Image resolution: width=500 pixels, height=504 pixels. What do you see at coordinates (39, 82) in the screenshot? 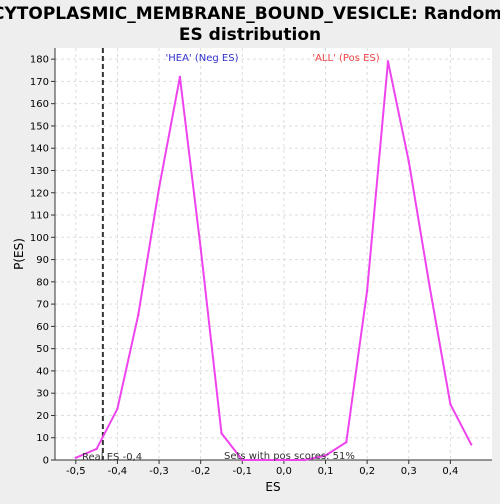
I see `y-tick-label: 170` at bounding box center [39, 82].